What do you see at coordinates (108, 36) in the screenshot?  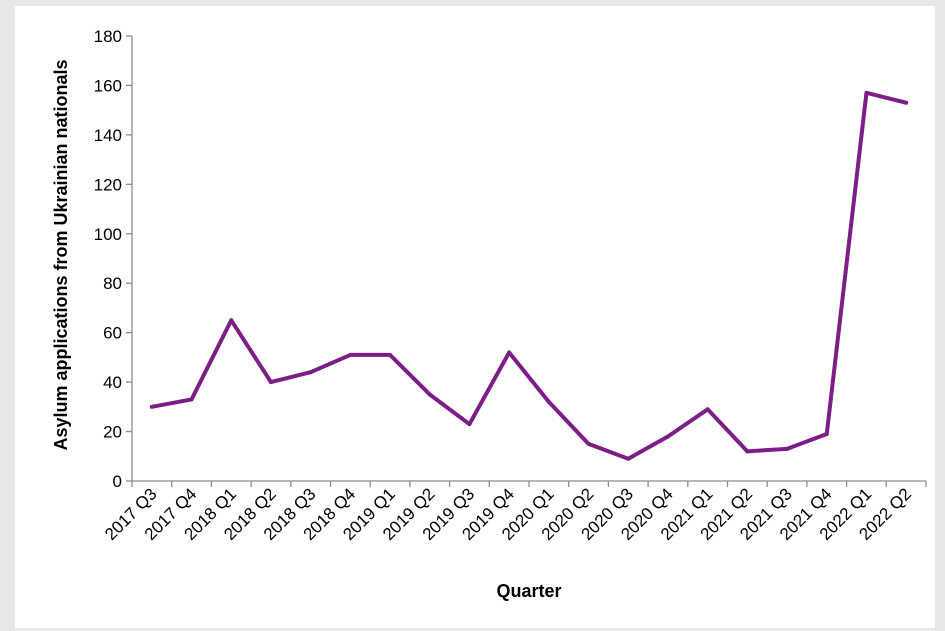 I see `y-tick-label: 180` at bounding box center [108, 36].